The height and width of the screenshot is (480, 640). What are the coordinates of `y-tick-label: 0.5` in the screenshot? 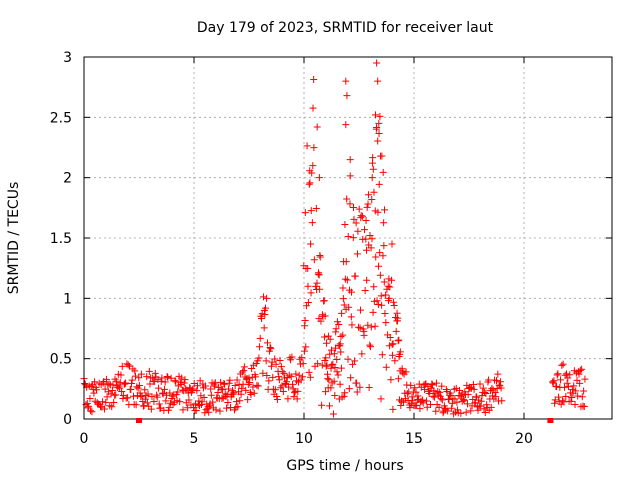 It's located at (61, 360).